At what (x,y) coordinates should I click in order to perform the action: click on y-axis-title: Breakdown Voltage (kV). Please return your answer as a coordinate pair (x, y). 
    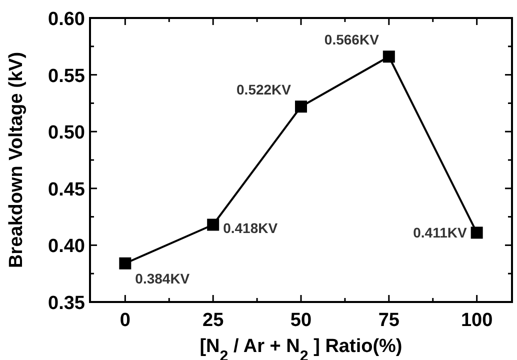
    Looking at the image, I should click on (16, 160).